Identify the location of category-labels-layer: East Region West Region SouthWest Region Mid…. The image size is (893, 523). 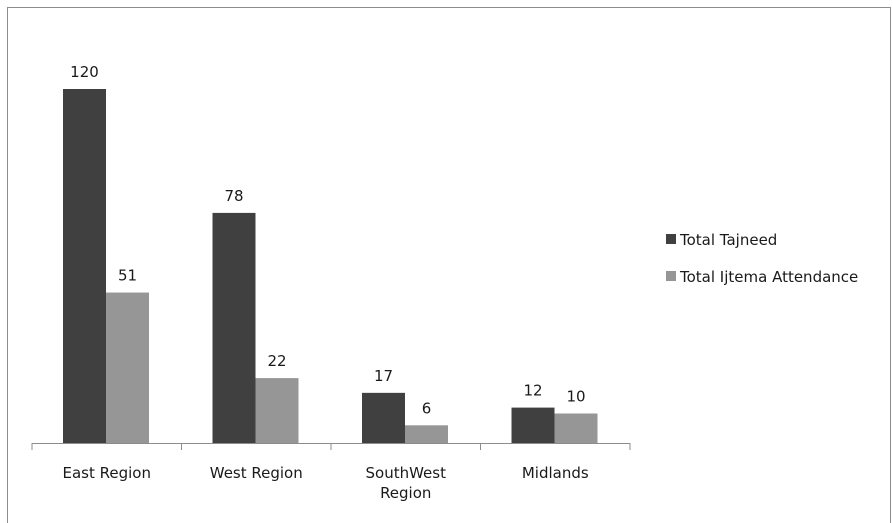
(326, 483).